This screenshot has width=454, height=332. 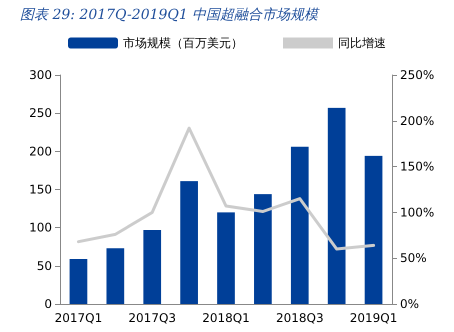 What do you see at coordinates (40, 227) in the screenshot?
I see `y-tick-label: 100` at bounding box center [40, 227].